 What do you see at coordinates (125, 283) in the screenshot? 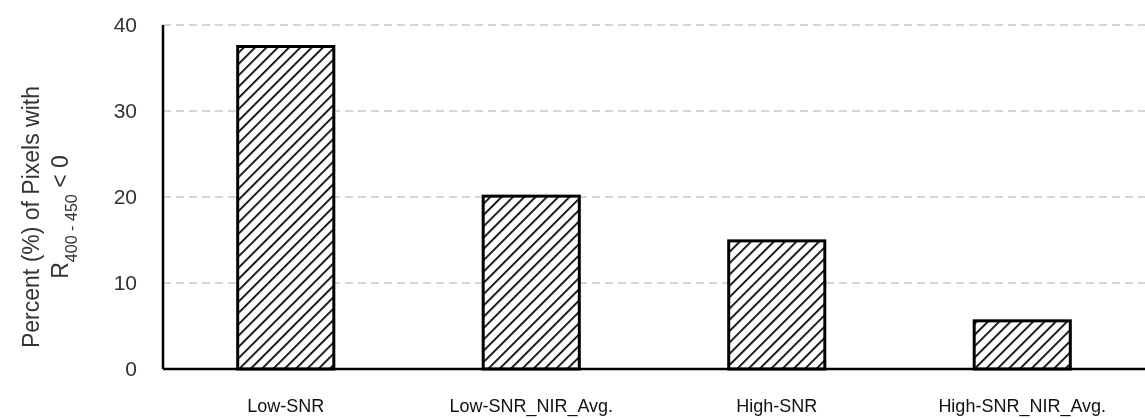
I see `y-tick-label: 10` at bounding box center [125, 283].